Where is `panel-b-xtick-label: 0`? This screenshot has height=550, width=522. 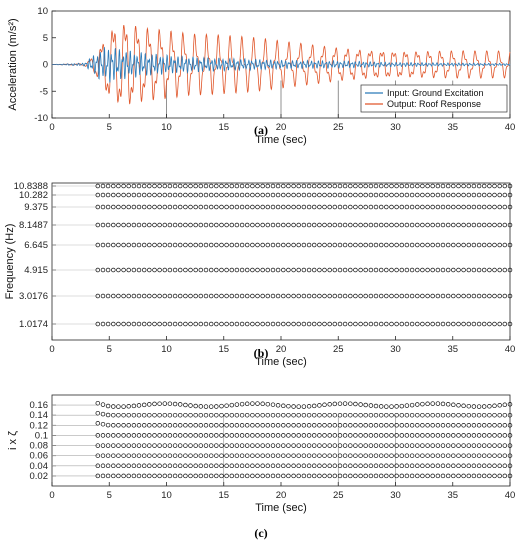
panel-b-xtick-label: 0 is located at coordinates (51, 349).